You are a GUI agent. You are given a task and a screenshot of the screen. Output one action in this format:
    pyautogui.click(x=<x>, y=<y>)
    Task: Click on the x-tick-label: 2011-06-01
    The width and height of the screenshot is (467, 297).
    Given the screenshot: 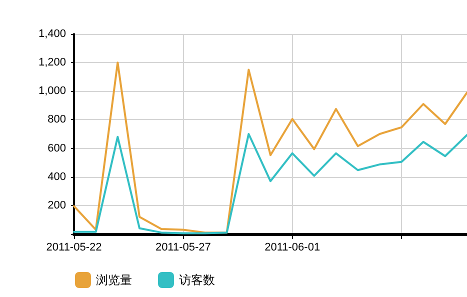 What is the action you would take?
    pyautogui.click(x=292, y=248)
    